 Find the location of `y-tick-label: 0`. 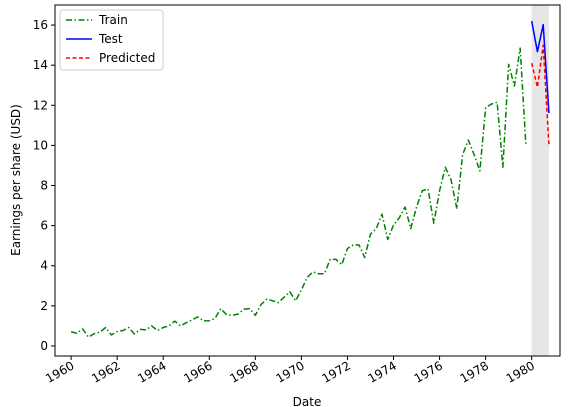

y-tick-label: 0 is located at coordinates (44, 346).